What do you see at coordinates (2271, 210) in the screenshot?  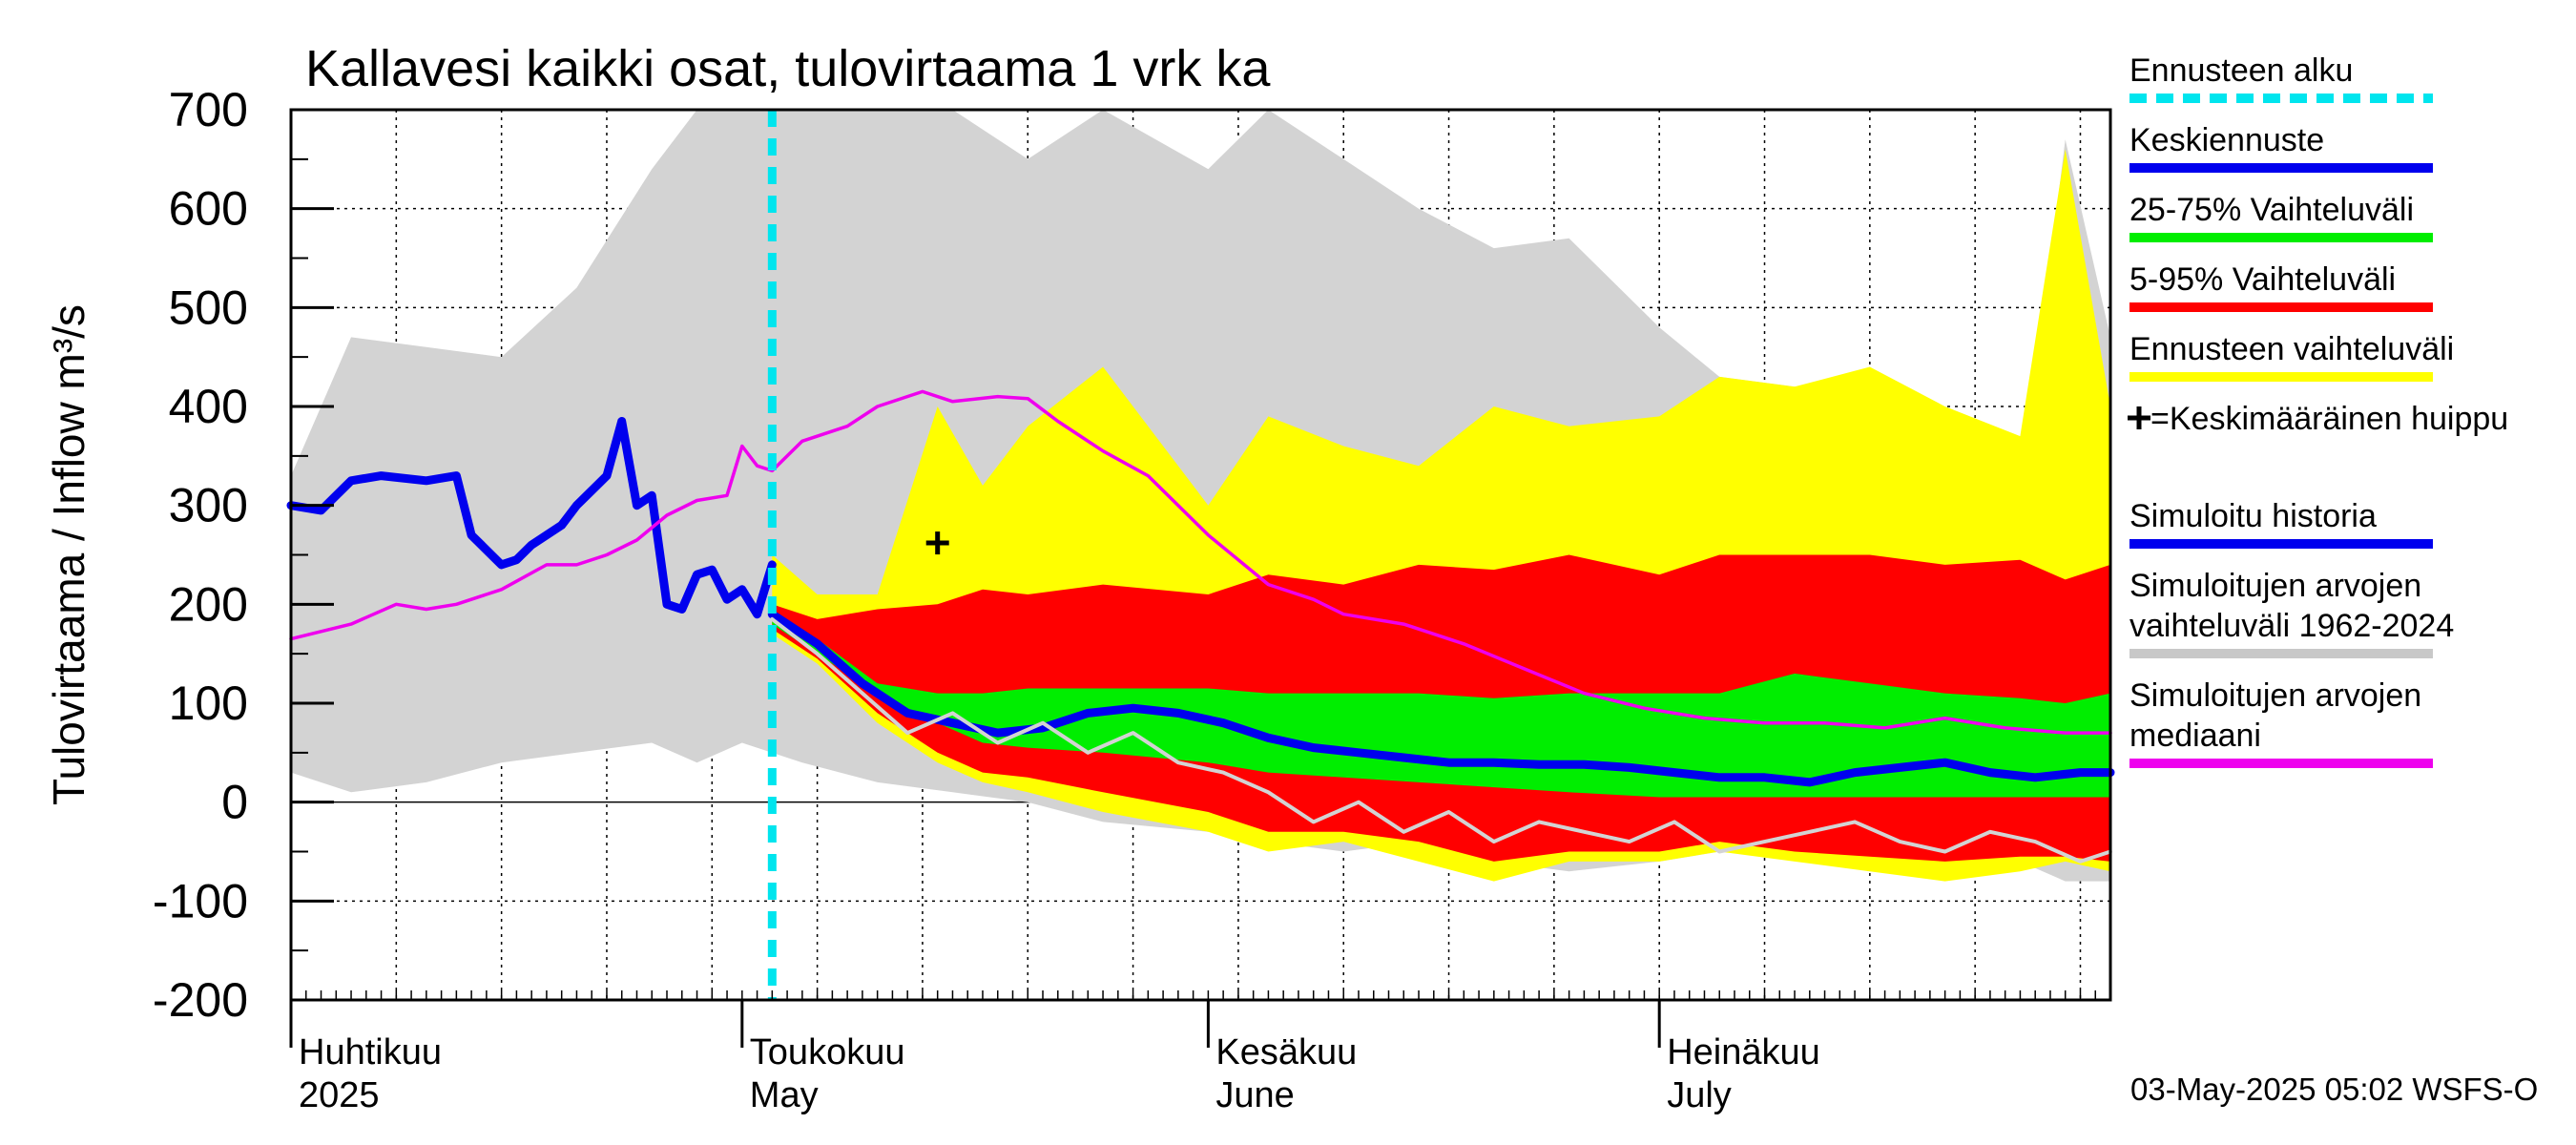 I see `legend-label: 25-75% Vaihteluväli` at bounding box center [2271, 210].